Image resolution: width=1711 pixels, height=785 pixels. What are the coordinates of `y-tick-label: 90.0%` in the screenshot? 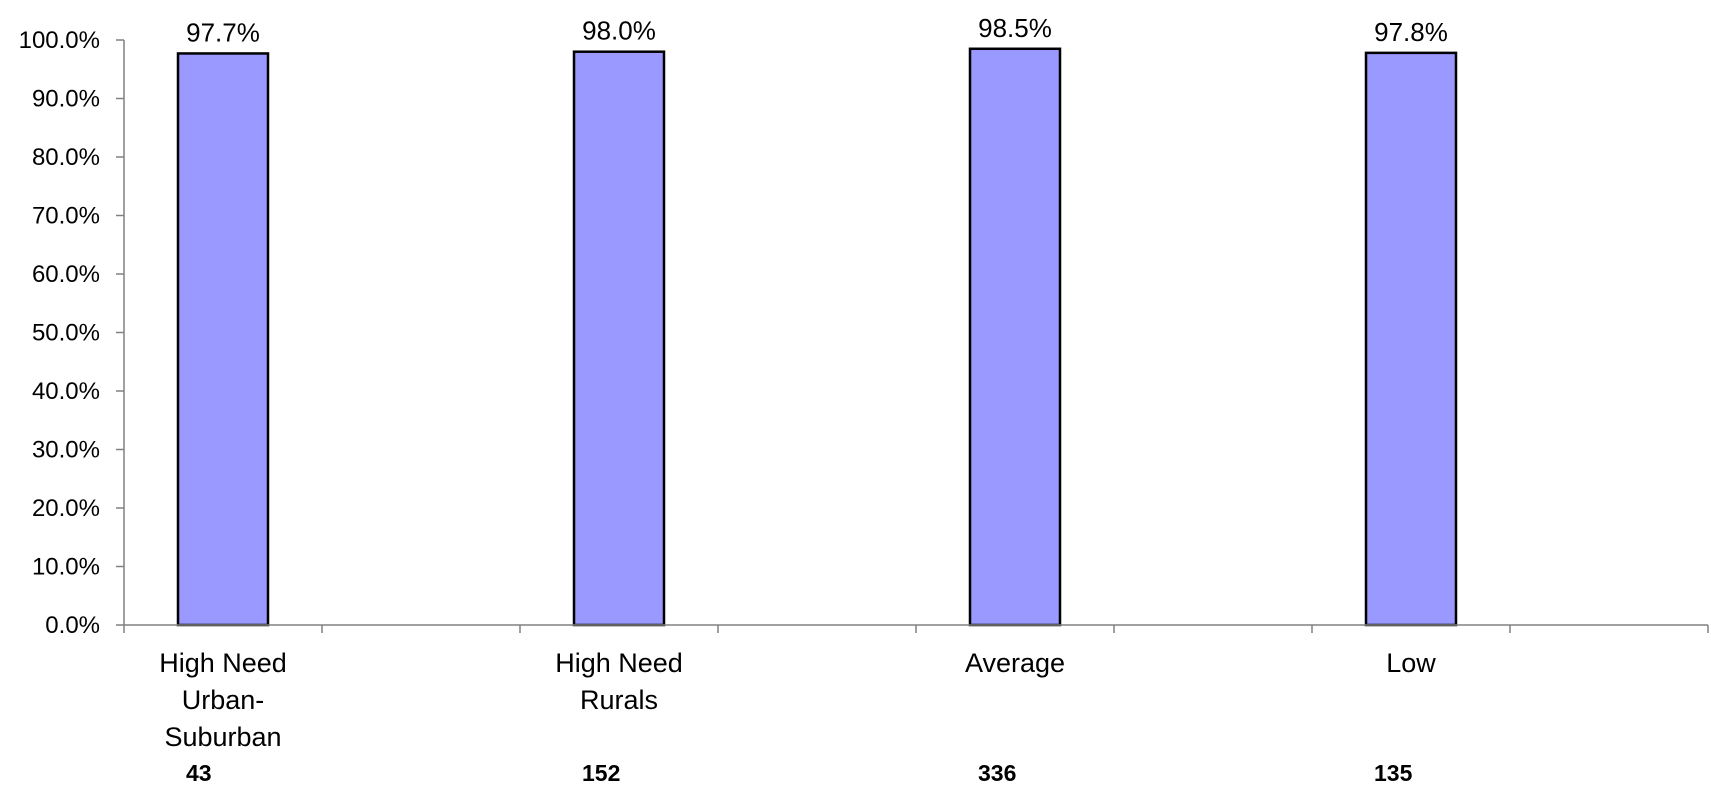 It's located at (66, 99).